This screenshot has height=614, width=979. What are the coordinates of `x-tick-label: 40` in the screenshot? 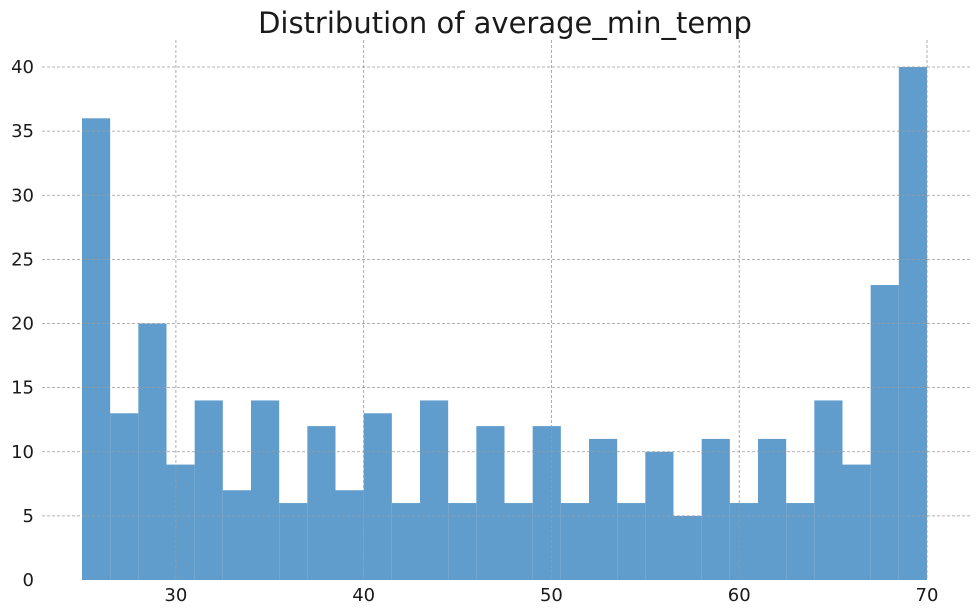 It's located at (363, 595).